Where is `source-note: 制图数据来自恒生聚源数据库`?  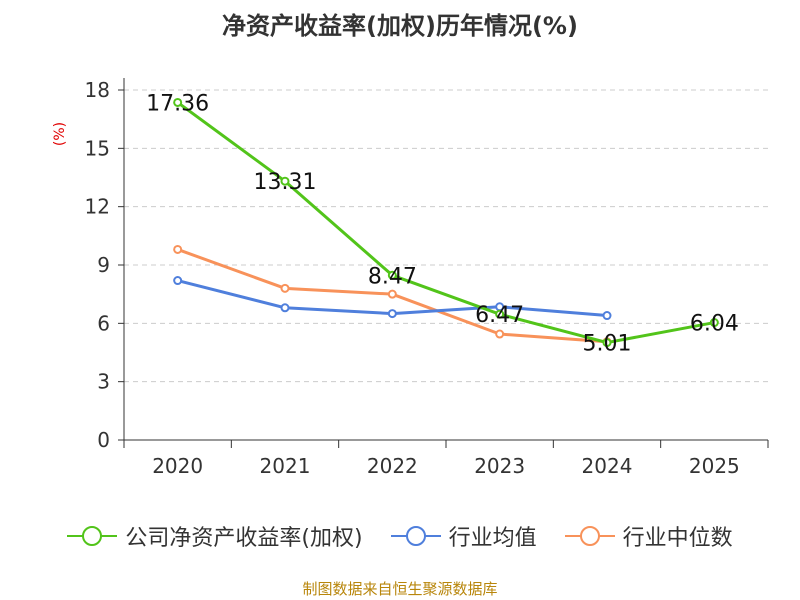 source-note: 制图数据来自恒生聚源数据库 is located at coordinates (400, 589).